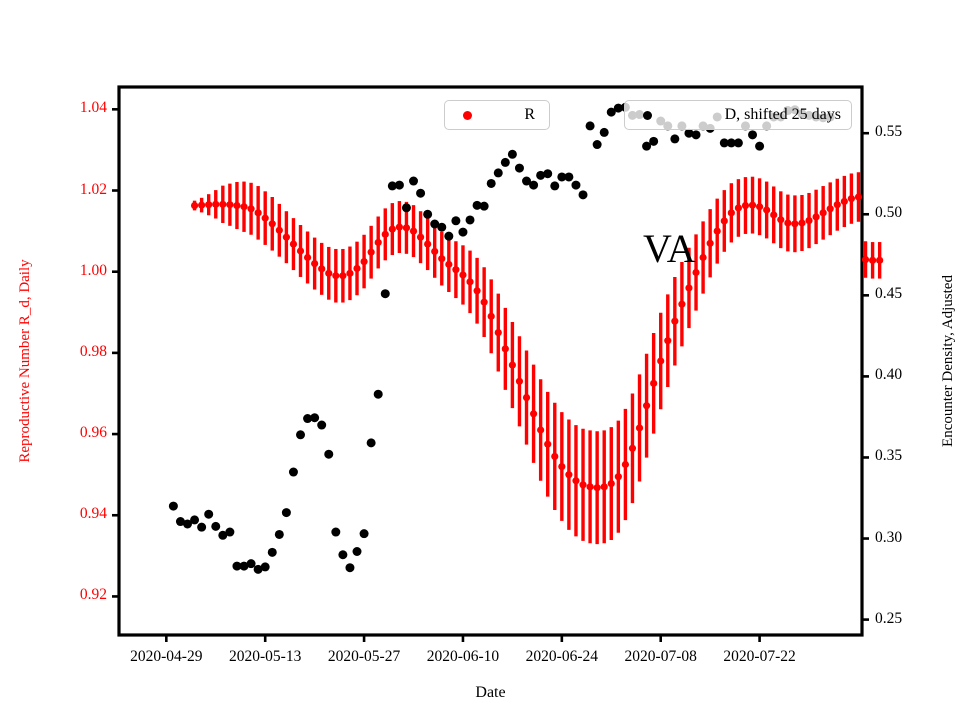  I want to click on region-annotation: VA, so click(669, 248).